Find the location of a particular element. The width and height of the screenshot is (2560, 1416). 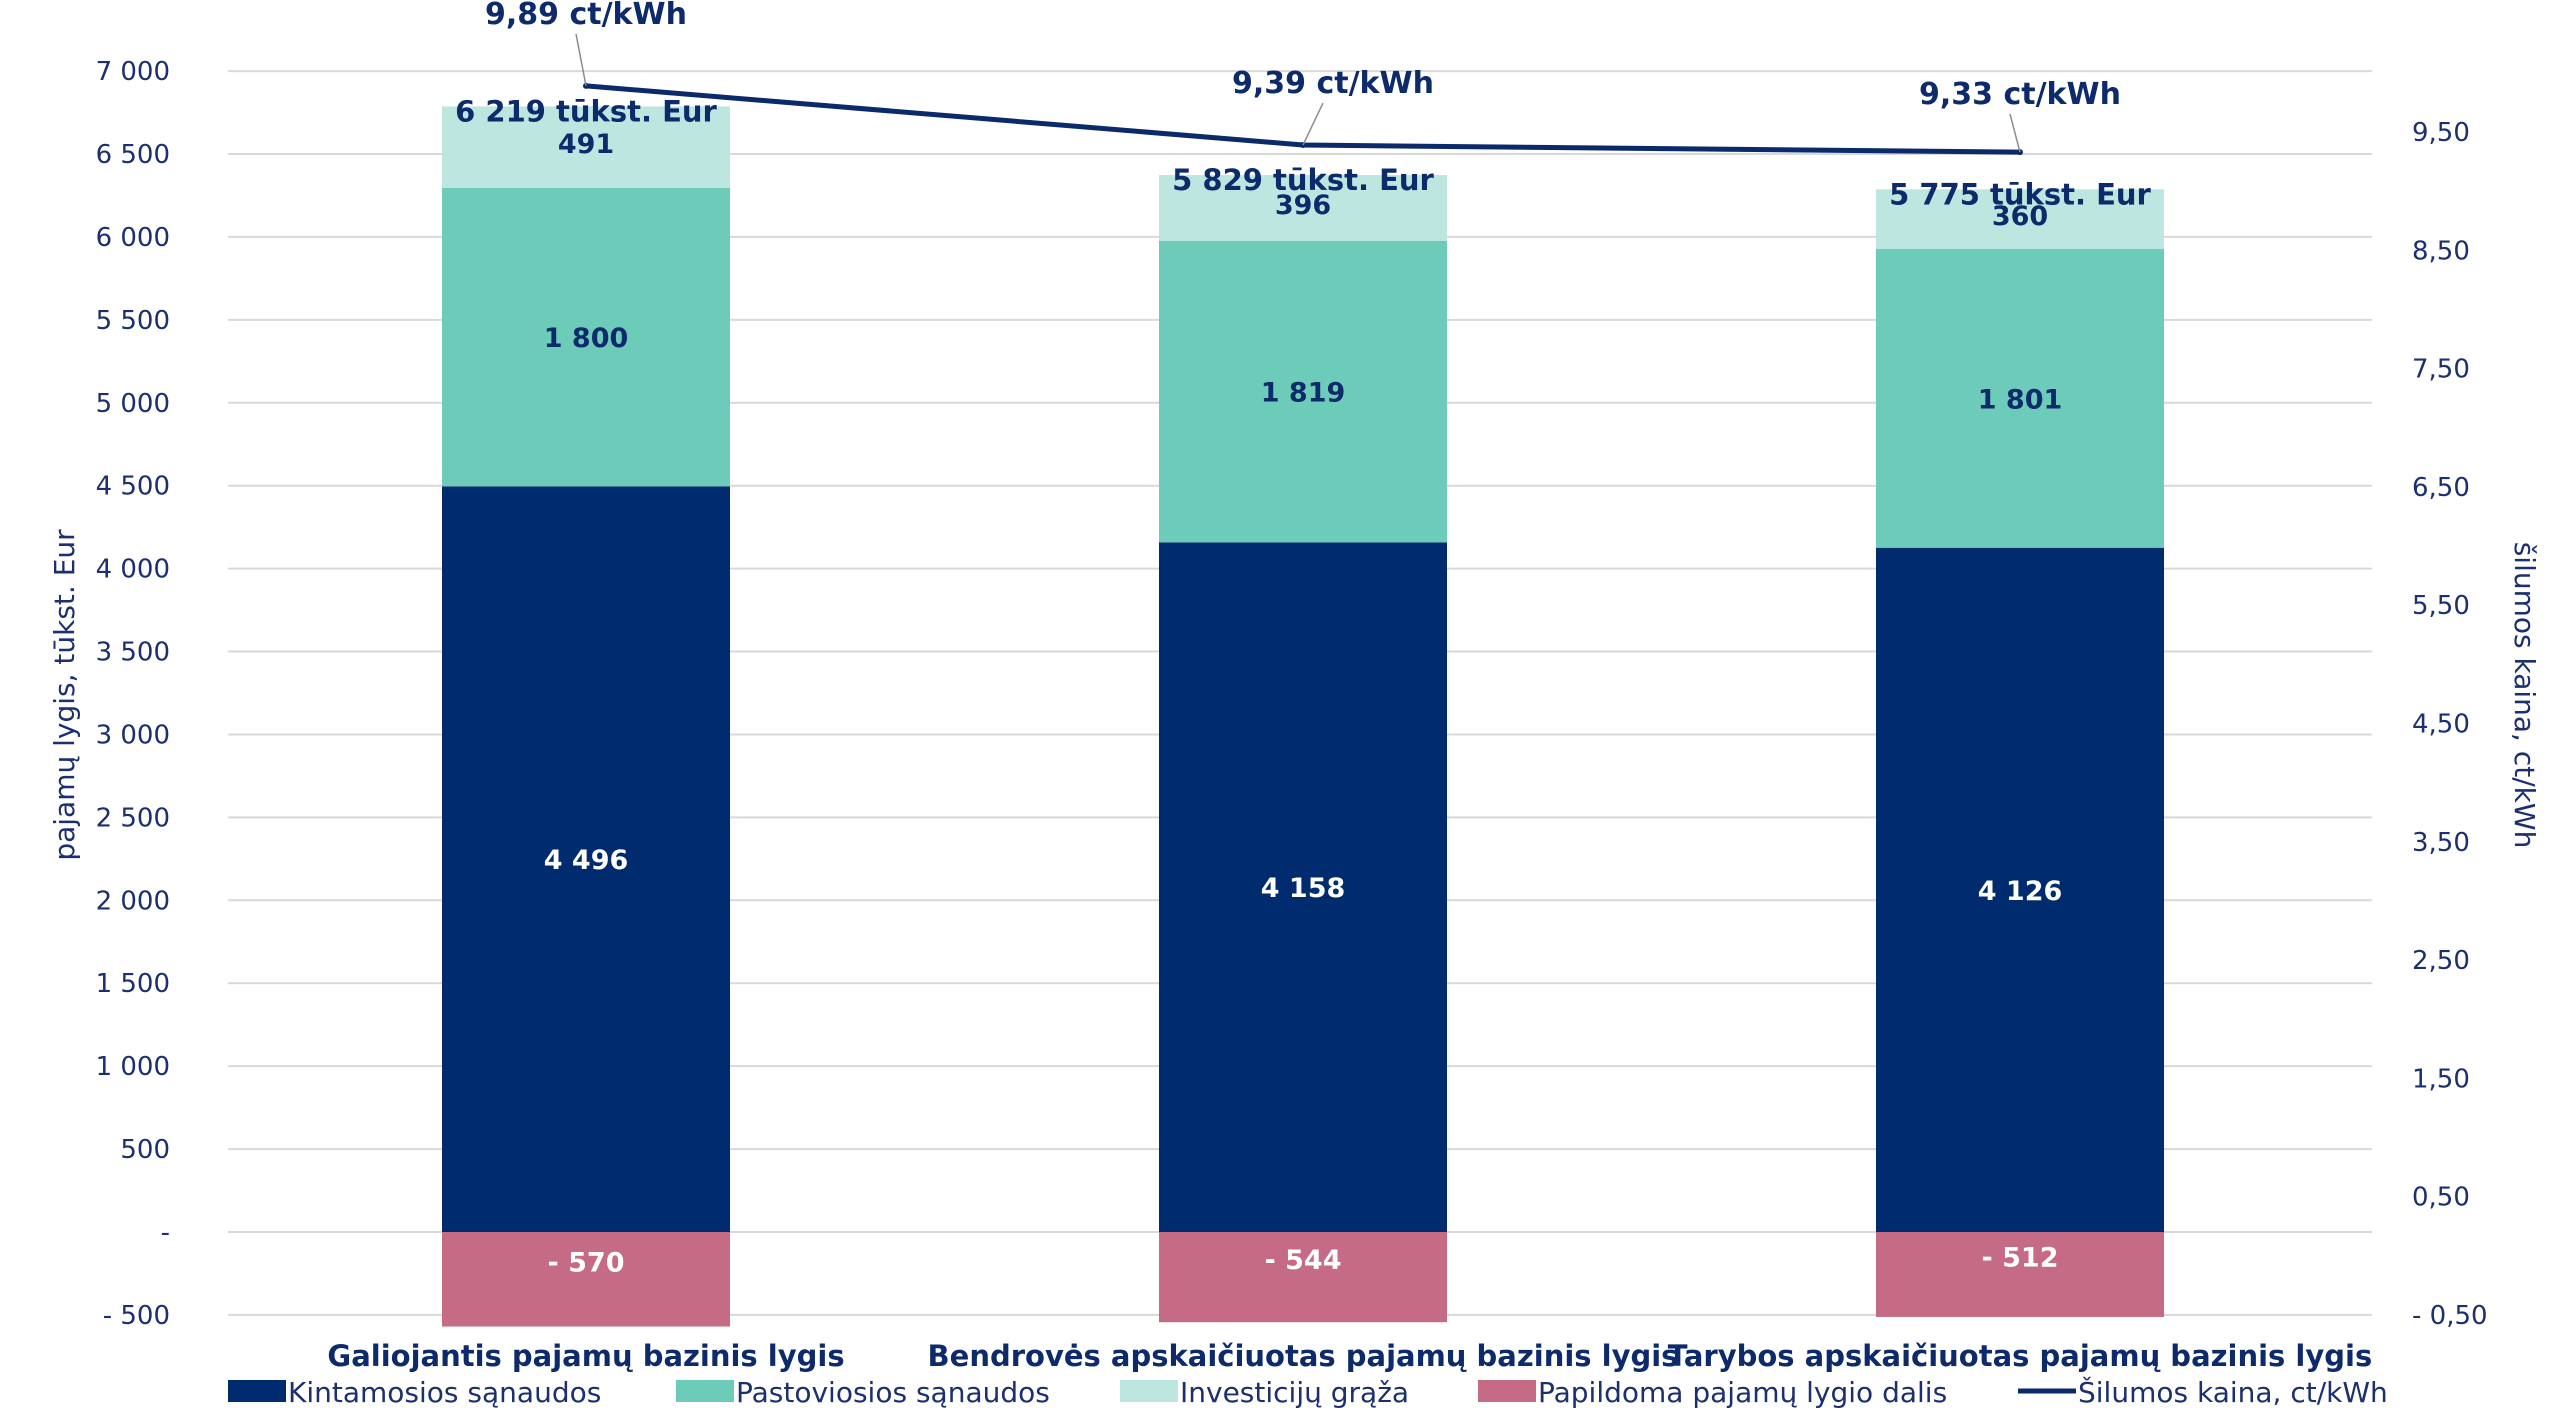

data-label-papildoma: - 570 is located at coordinates (586, 1262).